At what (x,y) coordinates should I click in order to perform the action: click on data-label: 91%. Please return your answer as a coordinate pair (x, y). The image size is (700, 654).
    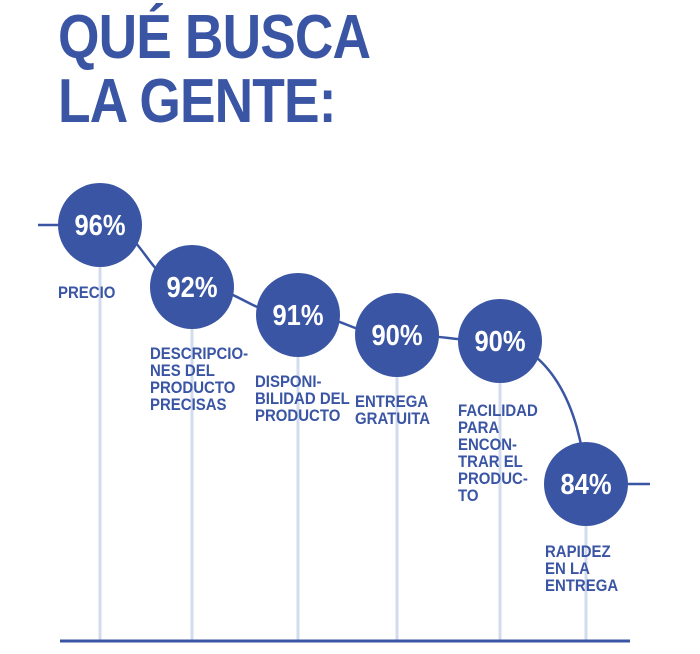
    Looking at the image, I should click on (297, 314).